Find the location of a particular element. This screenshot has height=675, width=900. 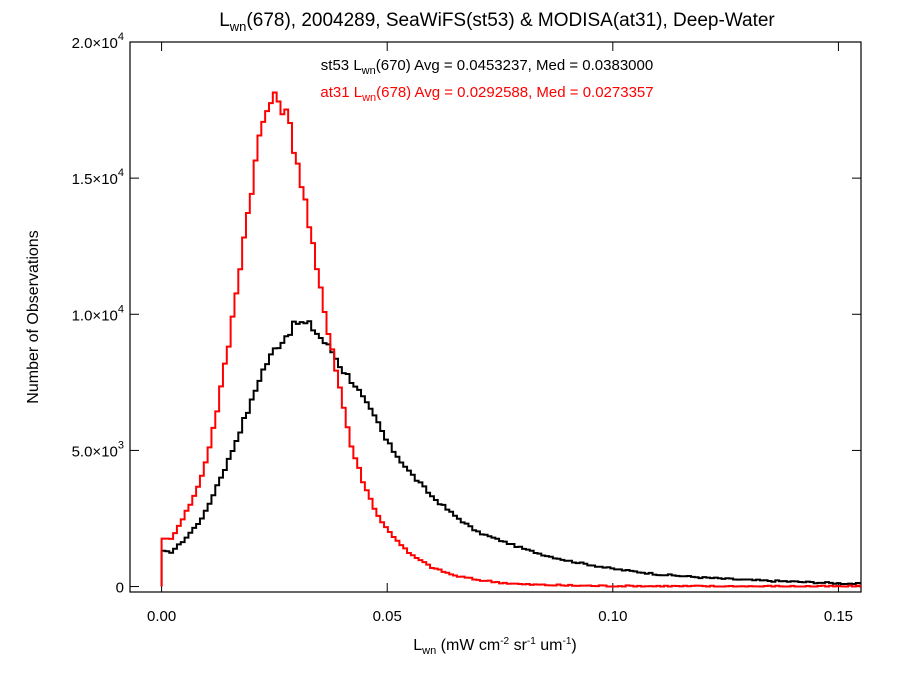

y-axis-label: Number of Observations is located at coordinates (33, 316).